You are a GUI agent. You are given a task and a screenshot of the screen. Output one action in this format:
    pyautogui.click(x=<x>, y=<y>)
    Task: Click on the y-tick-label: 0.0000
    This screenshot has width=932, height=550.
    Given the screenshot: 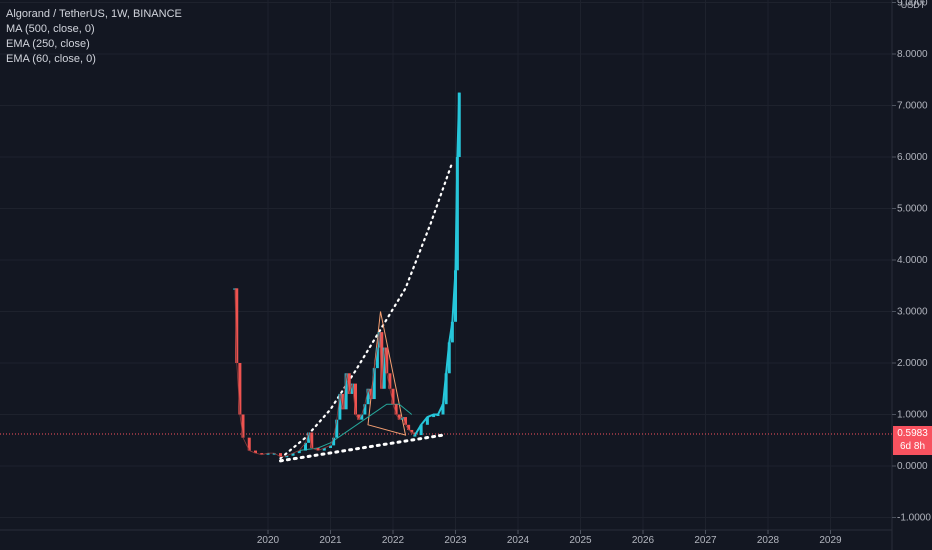 What is the action you would take?
    pyautogui.click(x=912, y=466)
    